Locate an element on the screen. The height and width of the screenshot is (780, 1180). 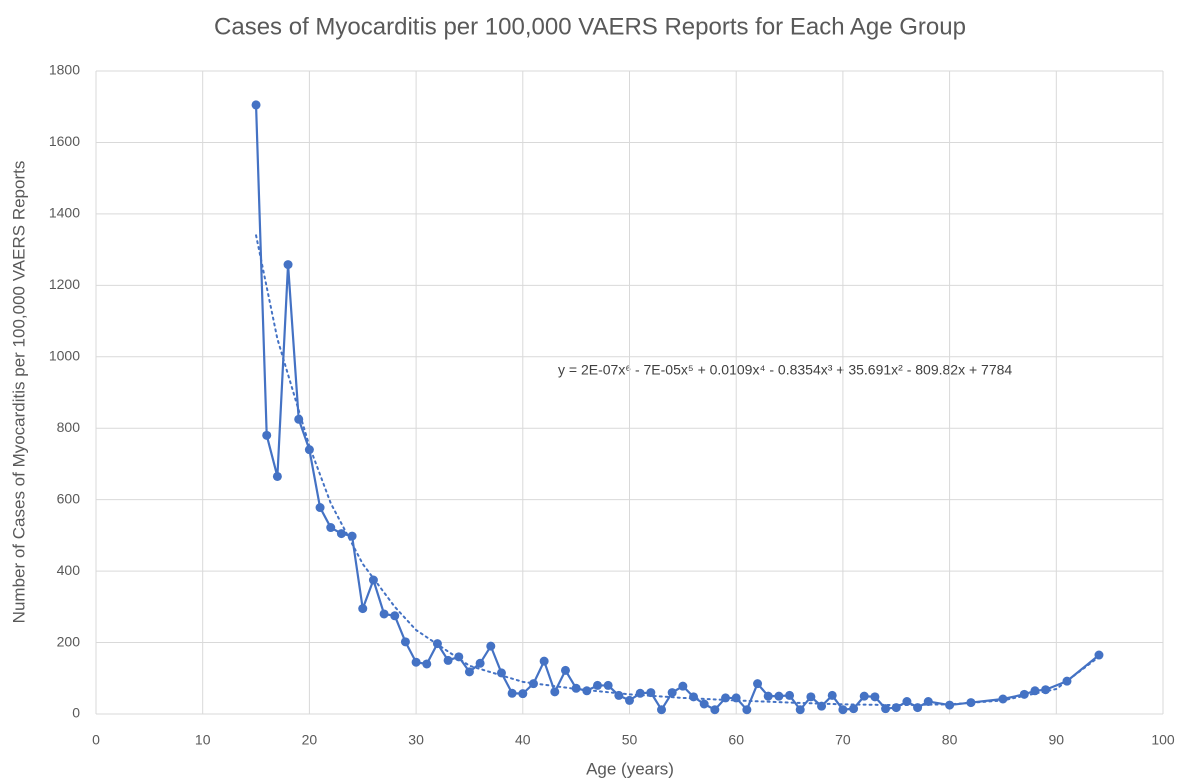
x-tick-label: 10 is located at coordinates (203, 740).